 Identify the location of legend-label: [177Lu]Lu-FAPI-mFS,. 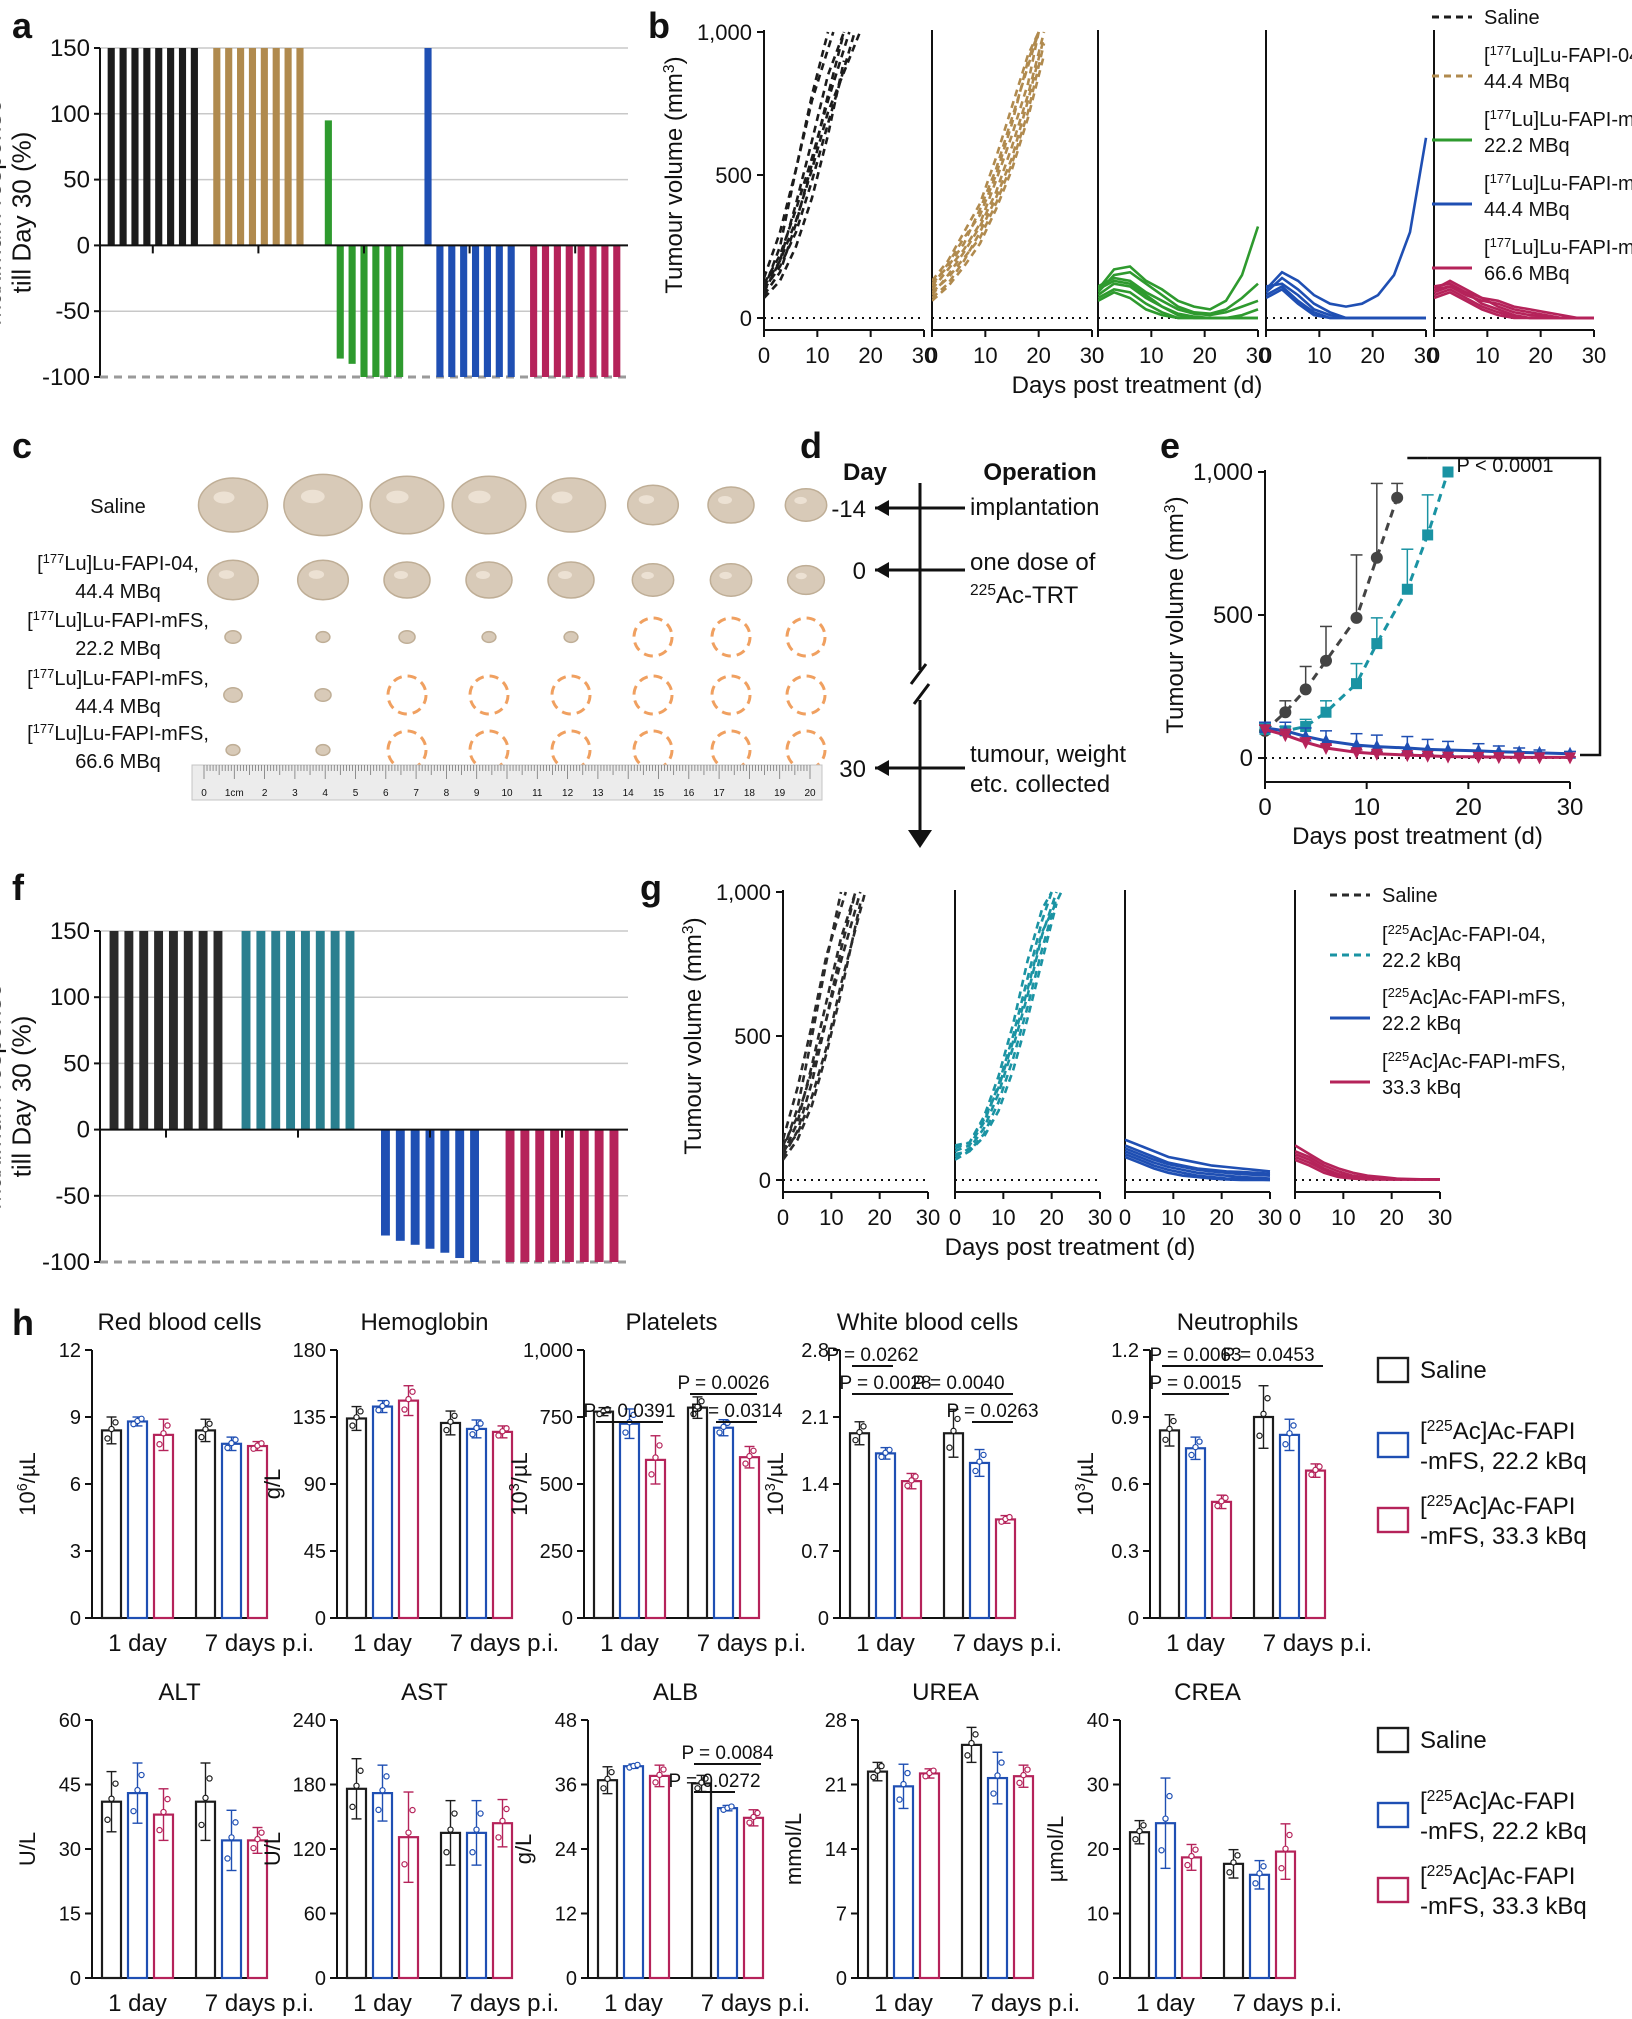
(1558, 247).